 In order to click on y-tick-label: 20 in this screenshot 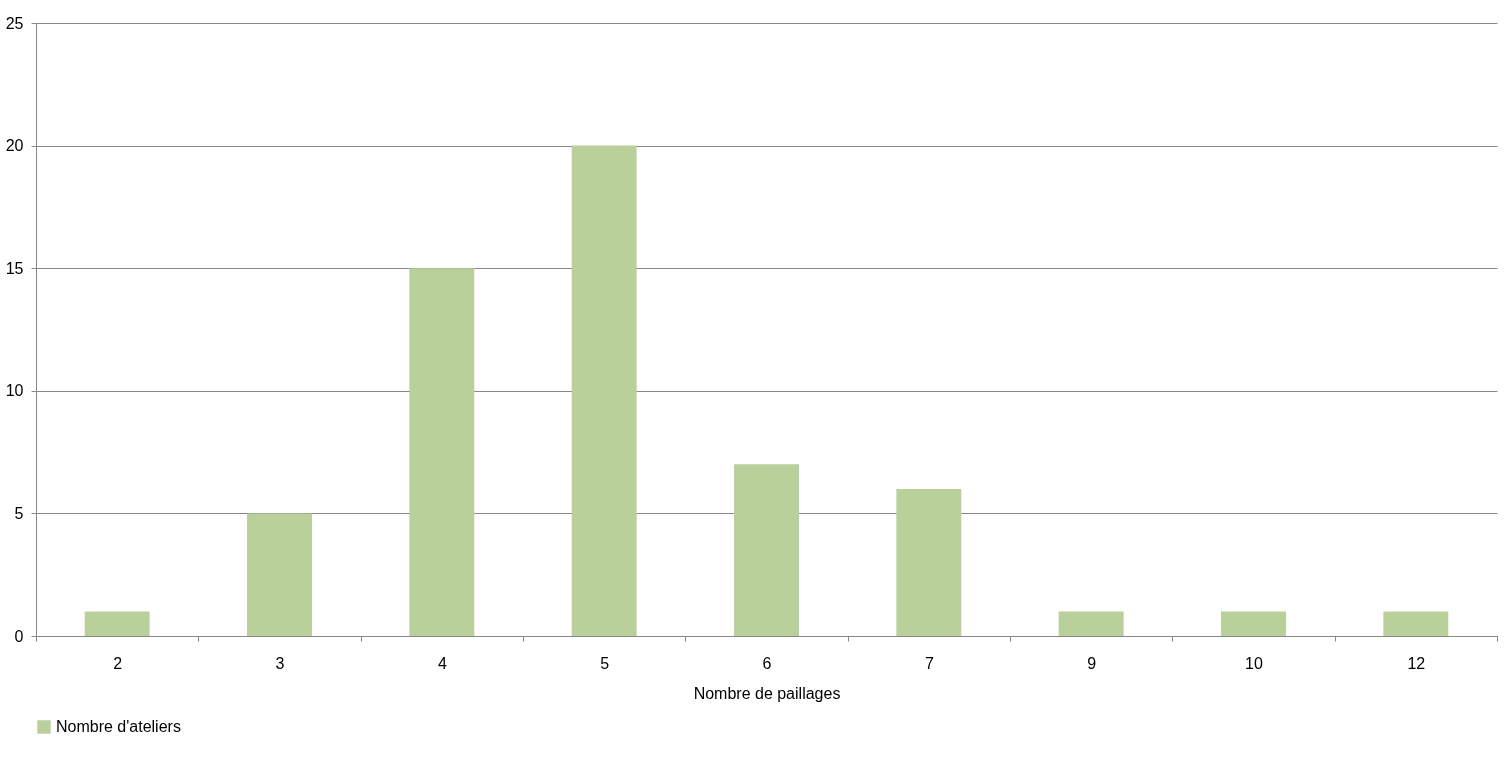, I will do `click(14, 146)`.